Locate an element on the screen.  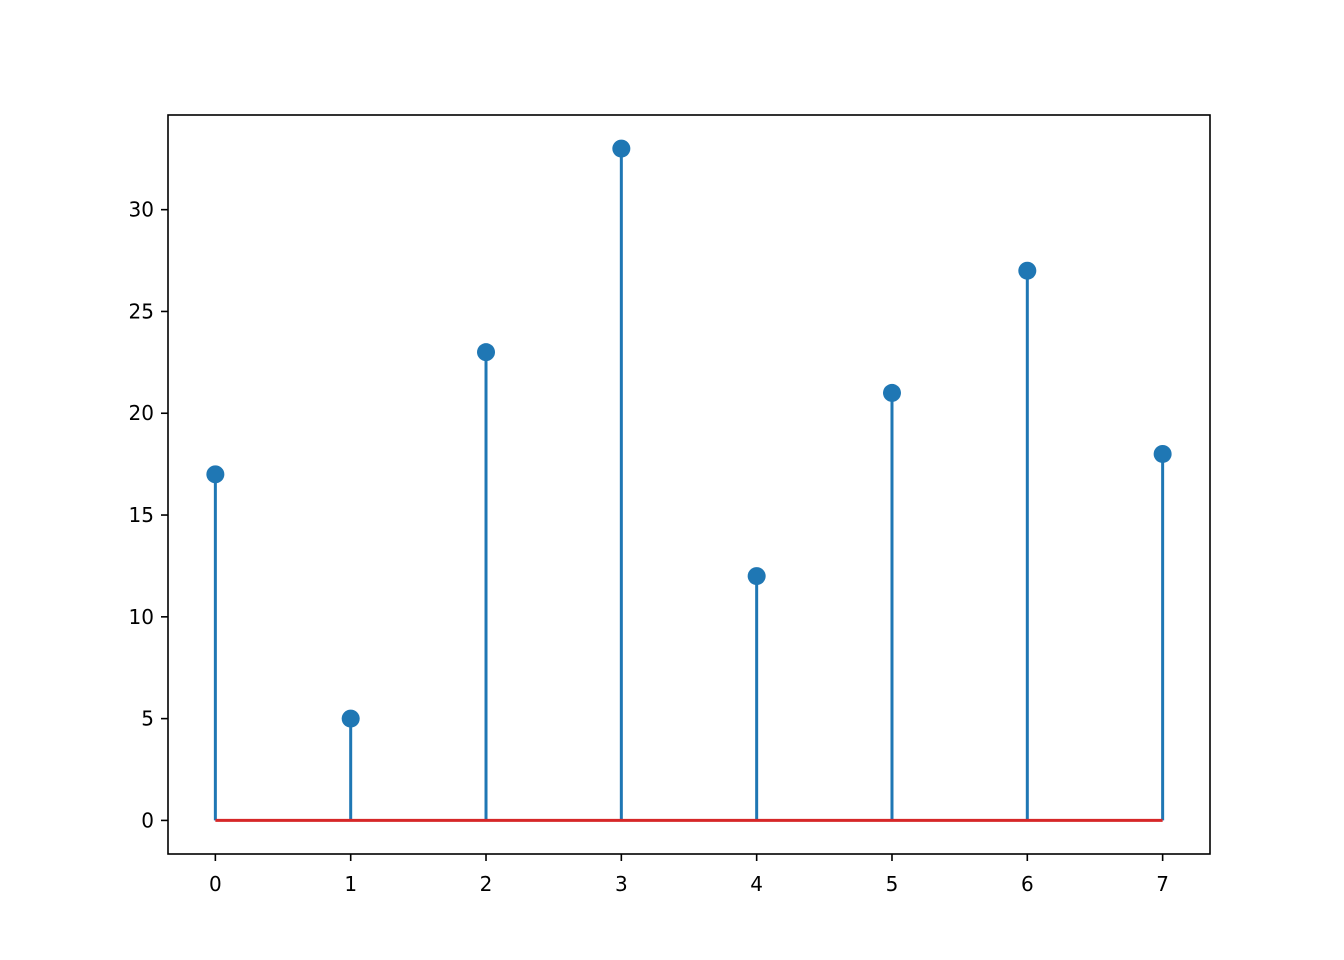
y-tick-label: 10 is located at coordinates (141, 617).